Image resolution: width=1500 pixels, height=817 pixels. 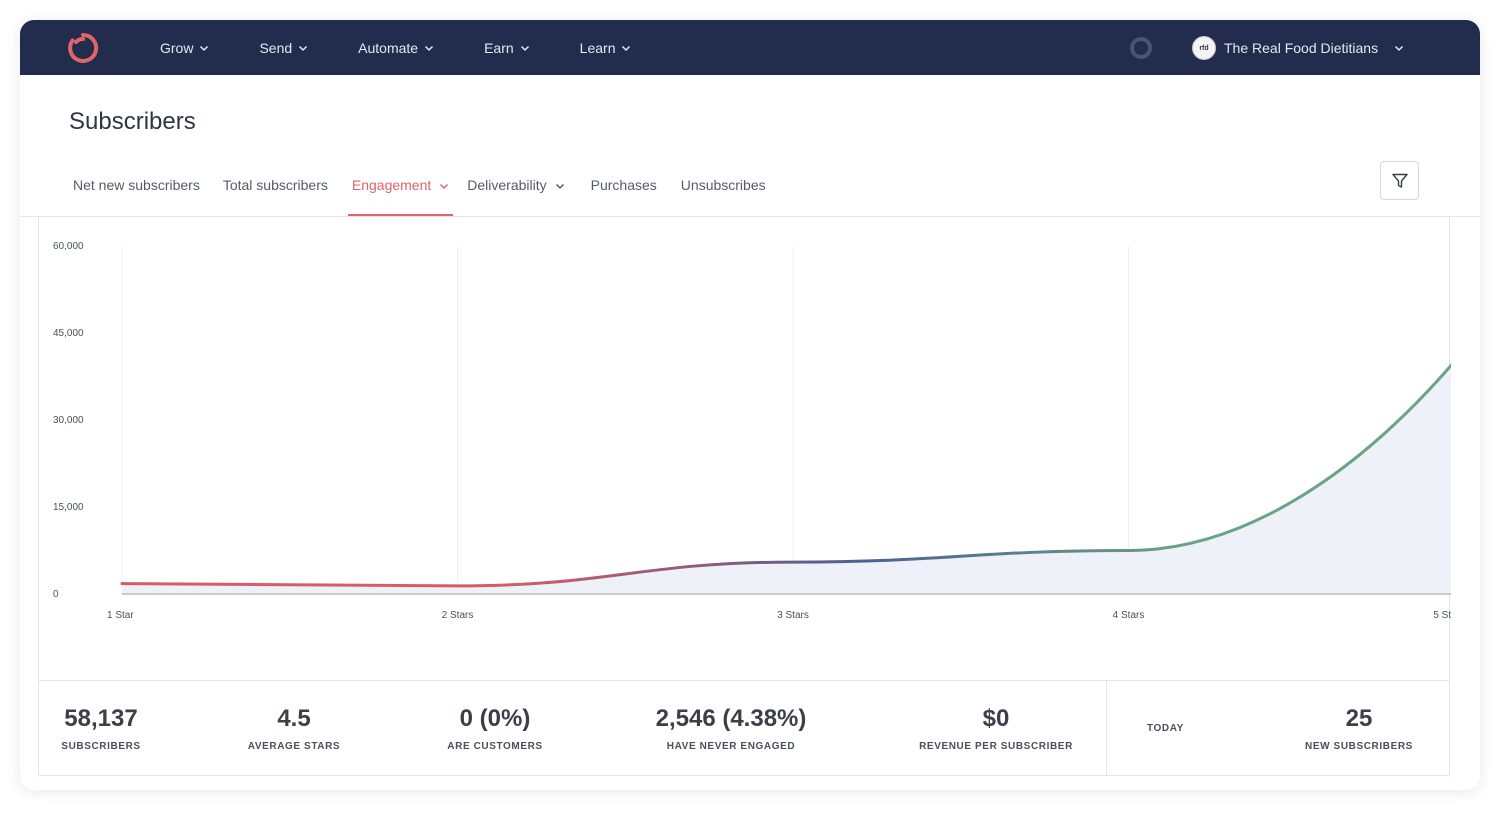 I want to click on nav-item-label: Grow, so click(x=177, y=47).